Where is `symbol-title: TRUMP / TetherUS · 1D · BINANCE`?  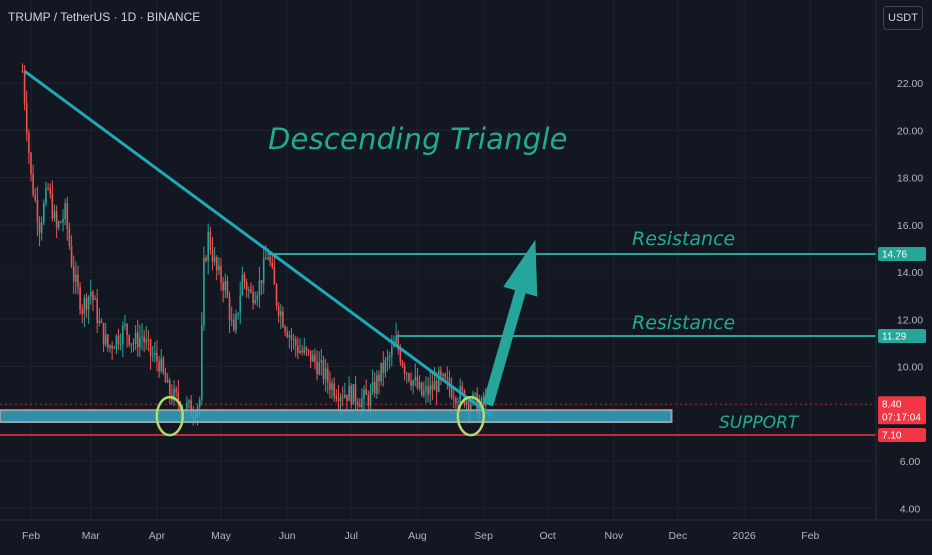 symbol-title: TRUMP / TetherUS · 1D · BINANCE is located at coordinates (104, 17).